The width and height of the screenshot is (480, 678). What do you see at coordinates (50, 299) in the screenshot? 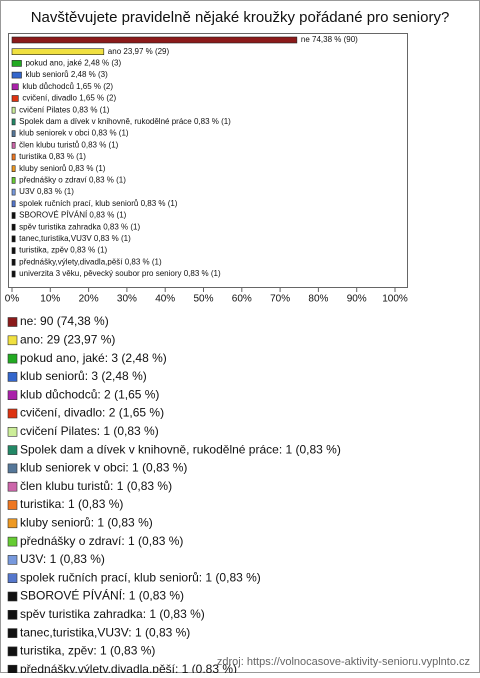
I see `x-tick-label: 10%` at bounding box center [50, 299].